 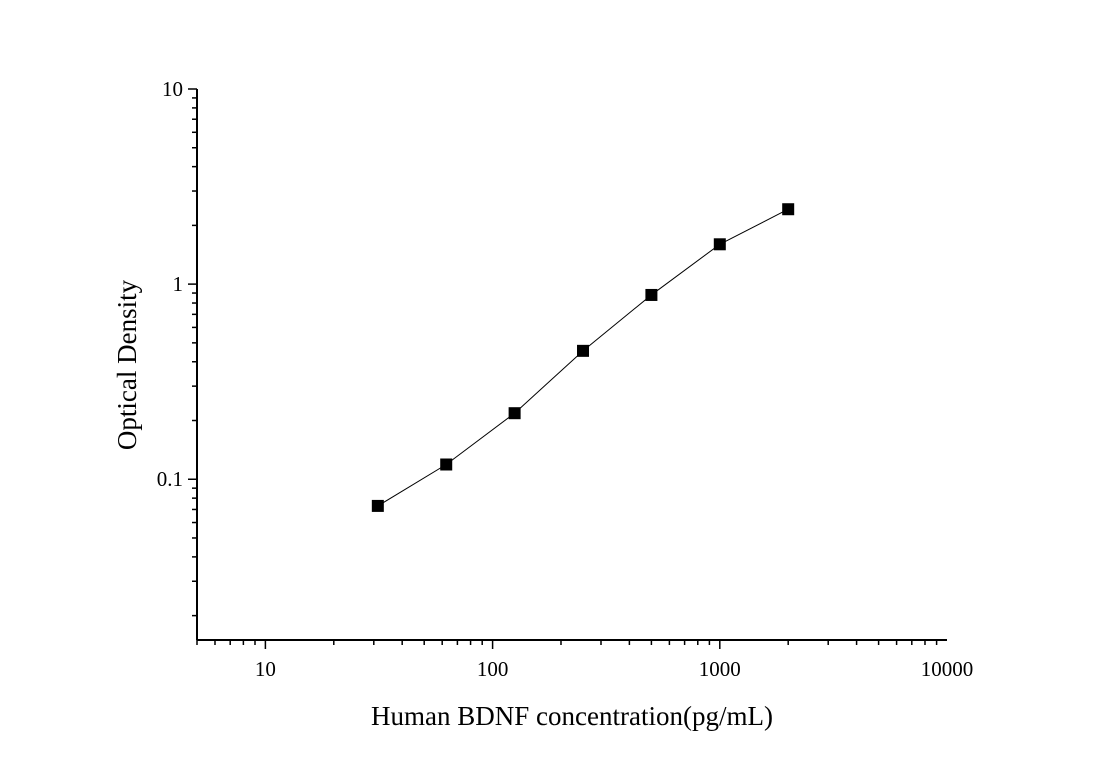 What do you see at coordinates (170, 284) in the screenshot?
I see `y-axis-tick-labels: 0.1 1 10` at bounding box center [170, 284].